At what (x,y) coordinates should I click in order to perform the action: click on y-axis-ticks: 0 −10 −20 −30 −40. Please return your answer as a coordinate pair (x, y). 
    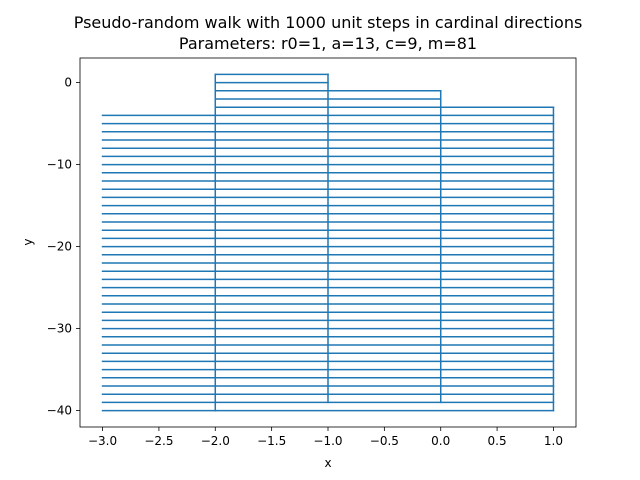
    Looking at the image, I should click on (63, 247).